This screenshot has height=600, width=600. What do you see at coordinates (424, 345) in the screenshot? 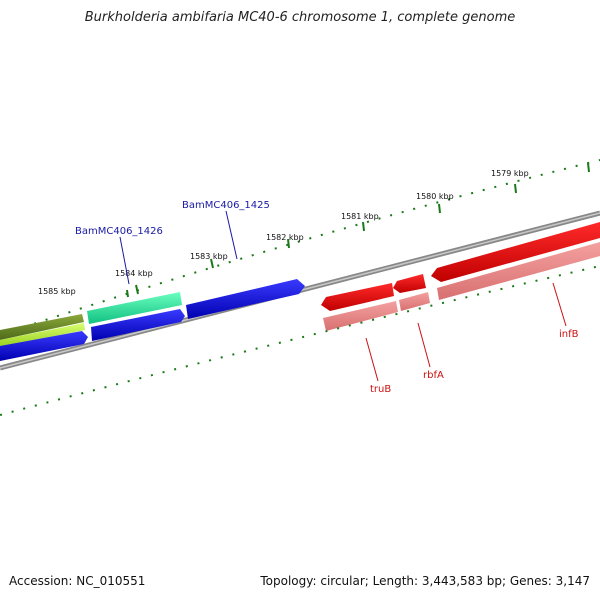
I see `leader-rbfa` at bounding box center [424, 345].